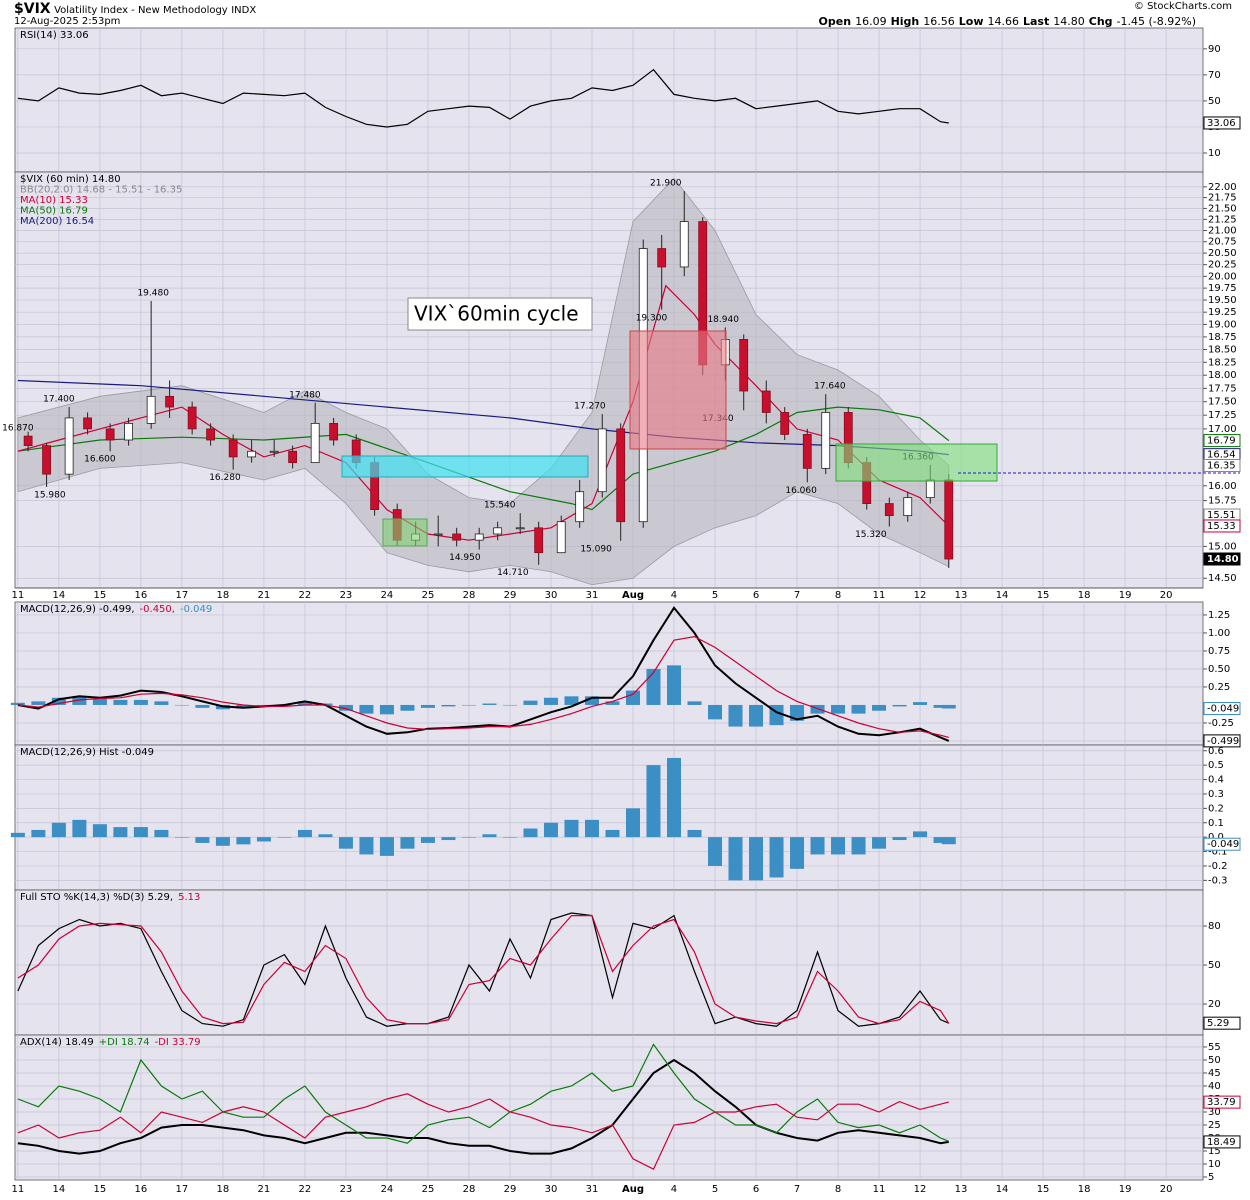 The height and width of the screenshot is (1200, 1250). What do you see at coordinates (483, 1106) in the screenshot?
I see `series-line` at bounding box center [483, 1106].